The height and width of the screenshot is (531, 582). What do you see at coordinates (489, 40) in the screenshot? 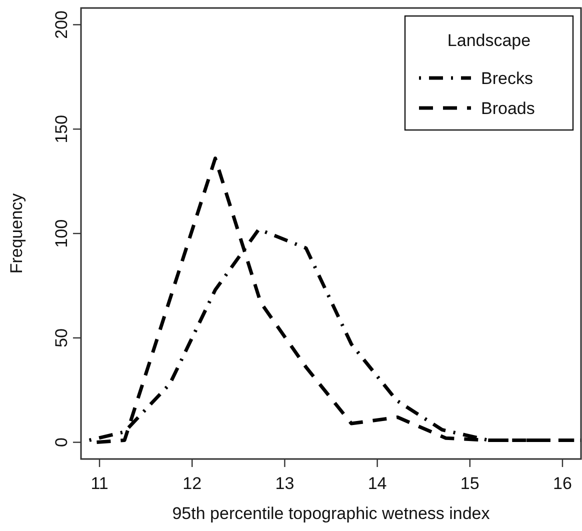
I see `legend-title: Landscape` at bounding box center [489, 40].